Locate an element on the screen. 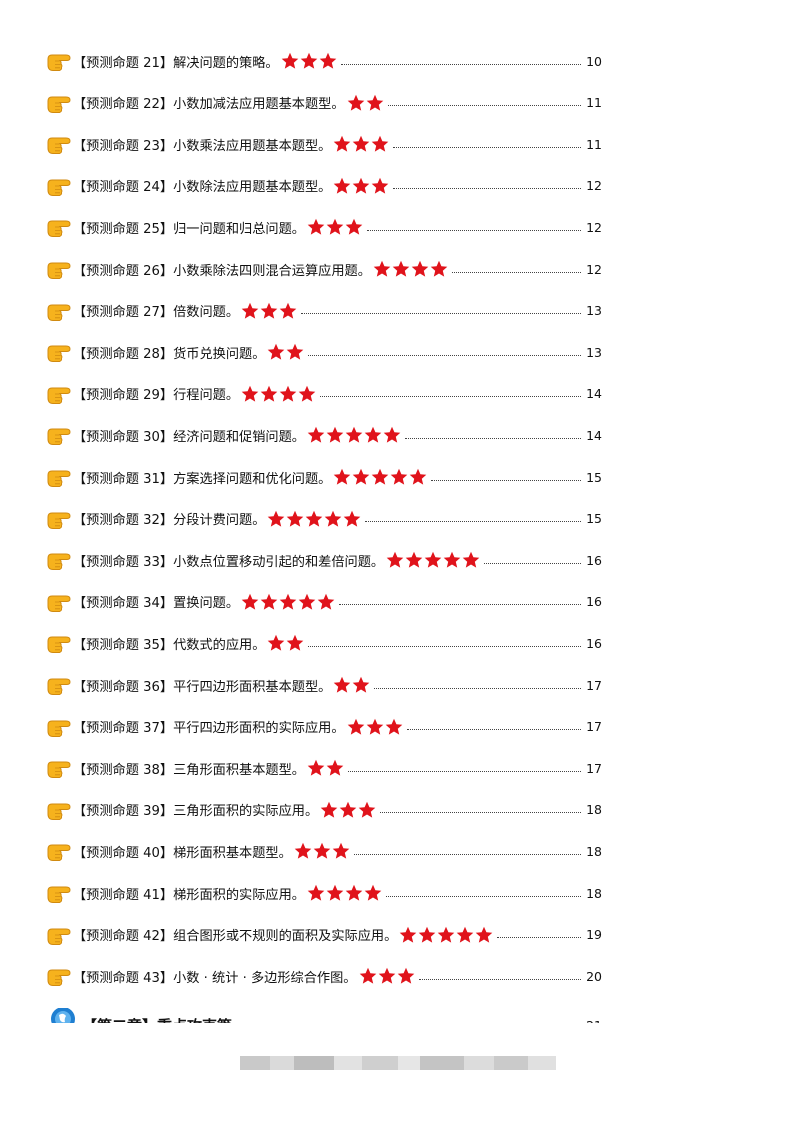 This screenshot has width=793, height=1122. toc-entry: 【预测命题 31】方案选择问题和优化问题。 15 is located at coordinates (324, 477).